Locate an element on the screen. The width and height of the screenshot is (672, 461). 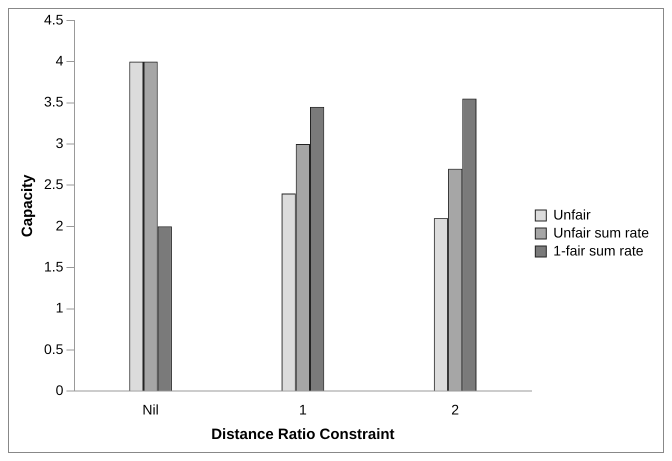
y-tick-label: 2 is located at coordinates (60, 225).